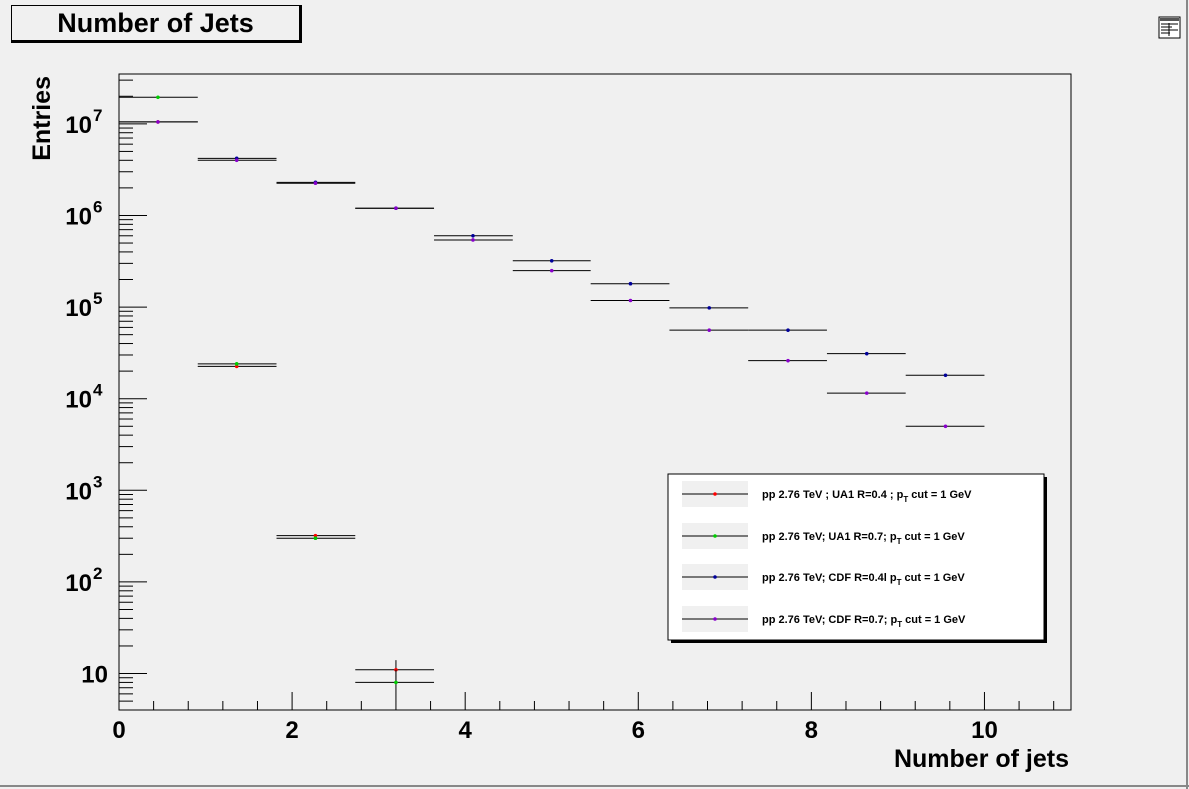 This screenshot has height=789, width=1189. I want to click on plot-title: Number of Jets, so click(155, 22).